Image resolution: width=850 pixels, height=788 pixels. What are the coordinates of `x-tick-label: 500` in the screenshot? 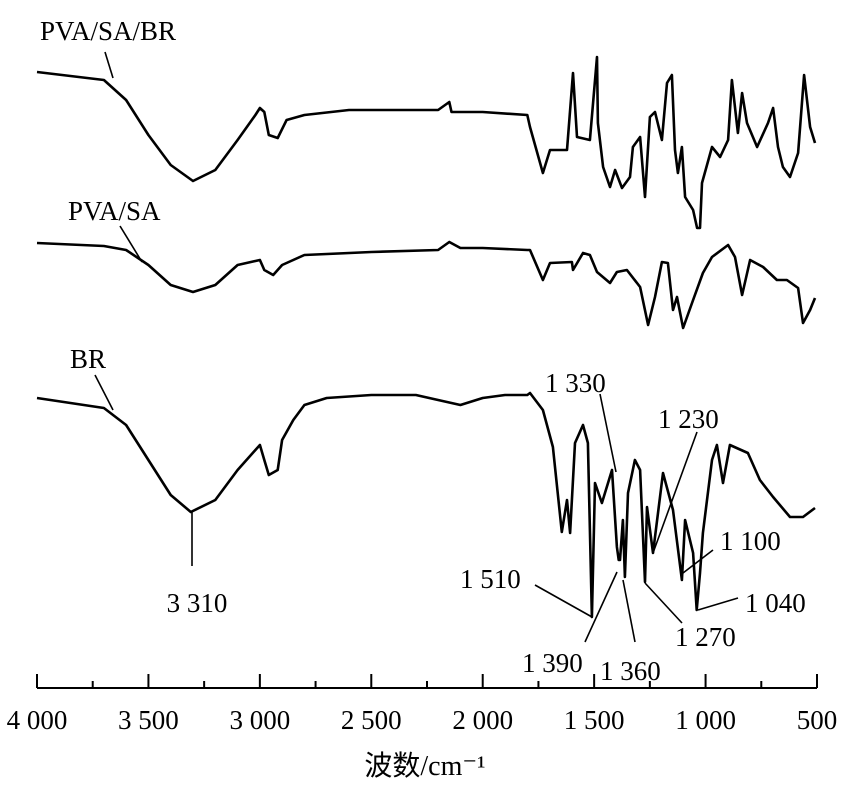 It's located at (817, 720).